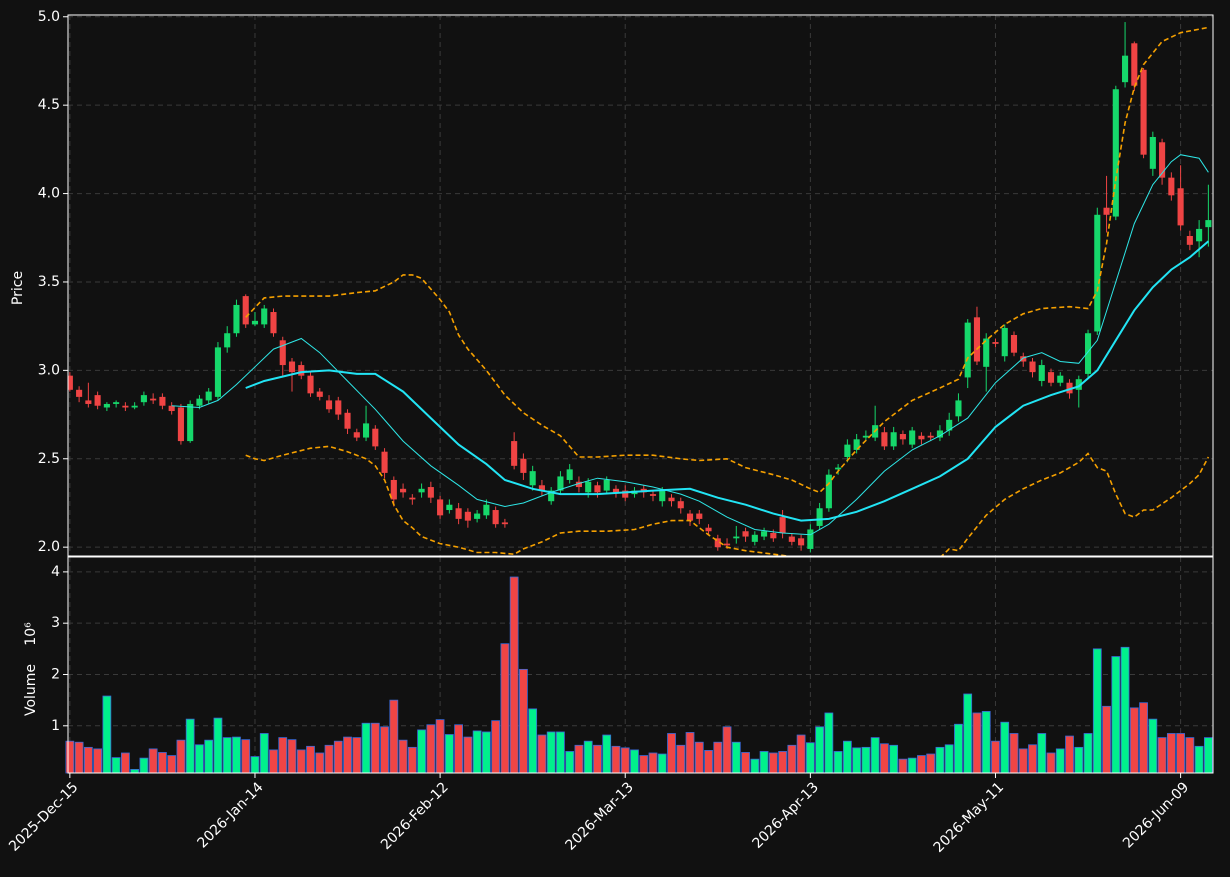 This screenshot has height=877, width=1230. Describe the element at coordinates (55, 623) in the screenshot. I see `y-tick-label: 3` at that location.